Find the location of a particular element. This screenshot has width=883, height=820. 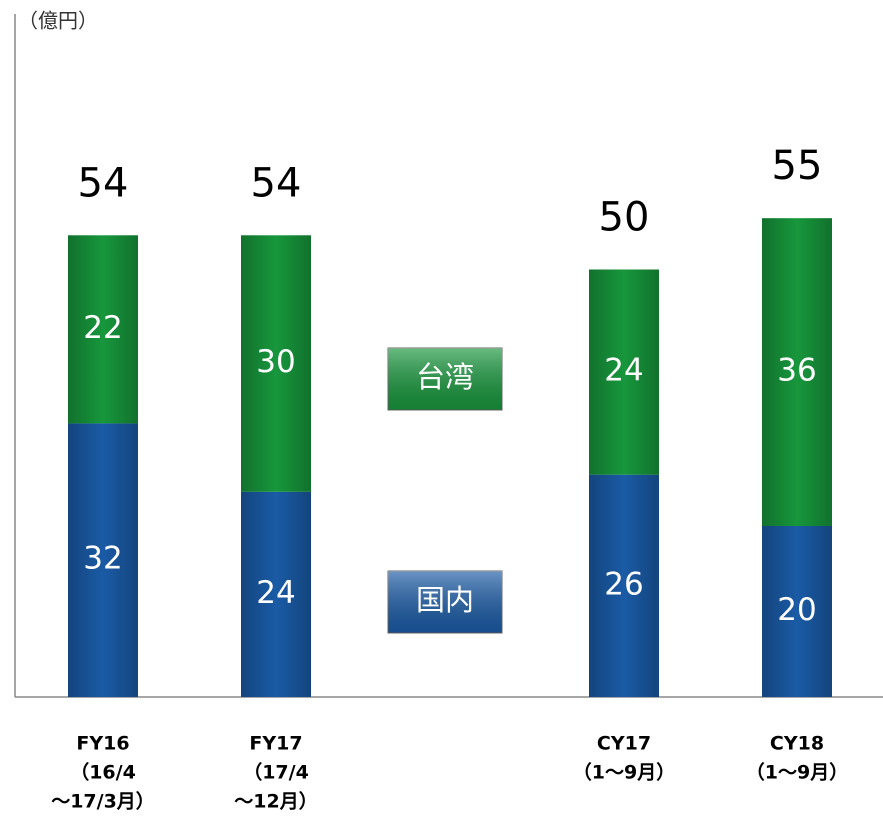

y-axis-label: （億円） is located at coordinates (58, 21).